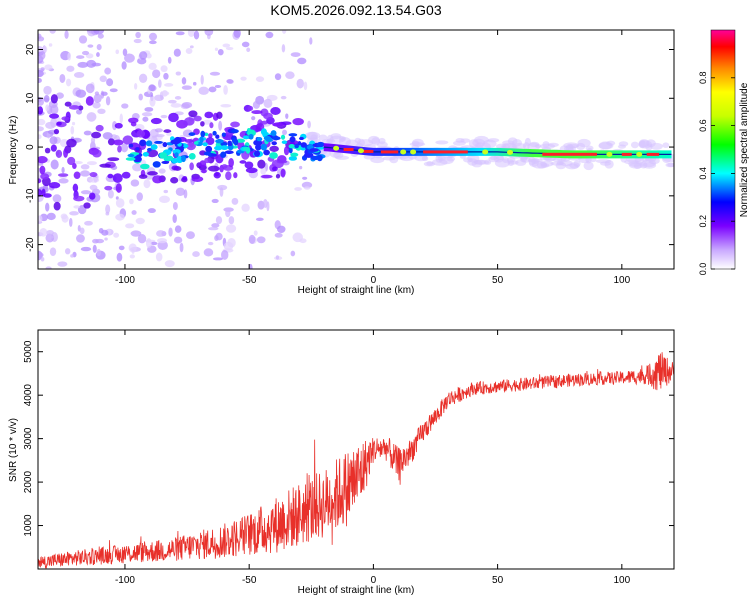 Image resolution: width=750 pixels, height=600 pixels. Describe the element at coordinates (249, 580) in the screenshot. I see `snr-xtick-label: -50` at that location.